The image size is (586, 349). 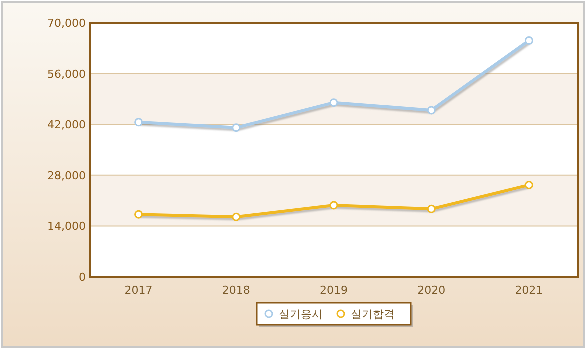 I want to click on y-tick-label: 14,000, so click(x=67, y=227).